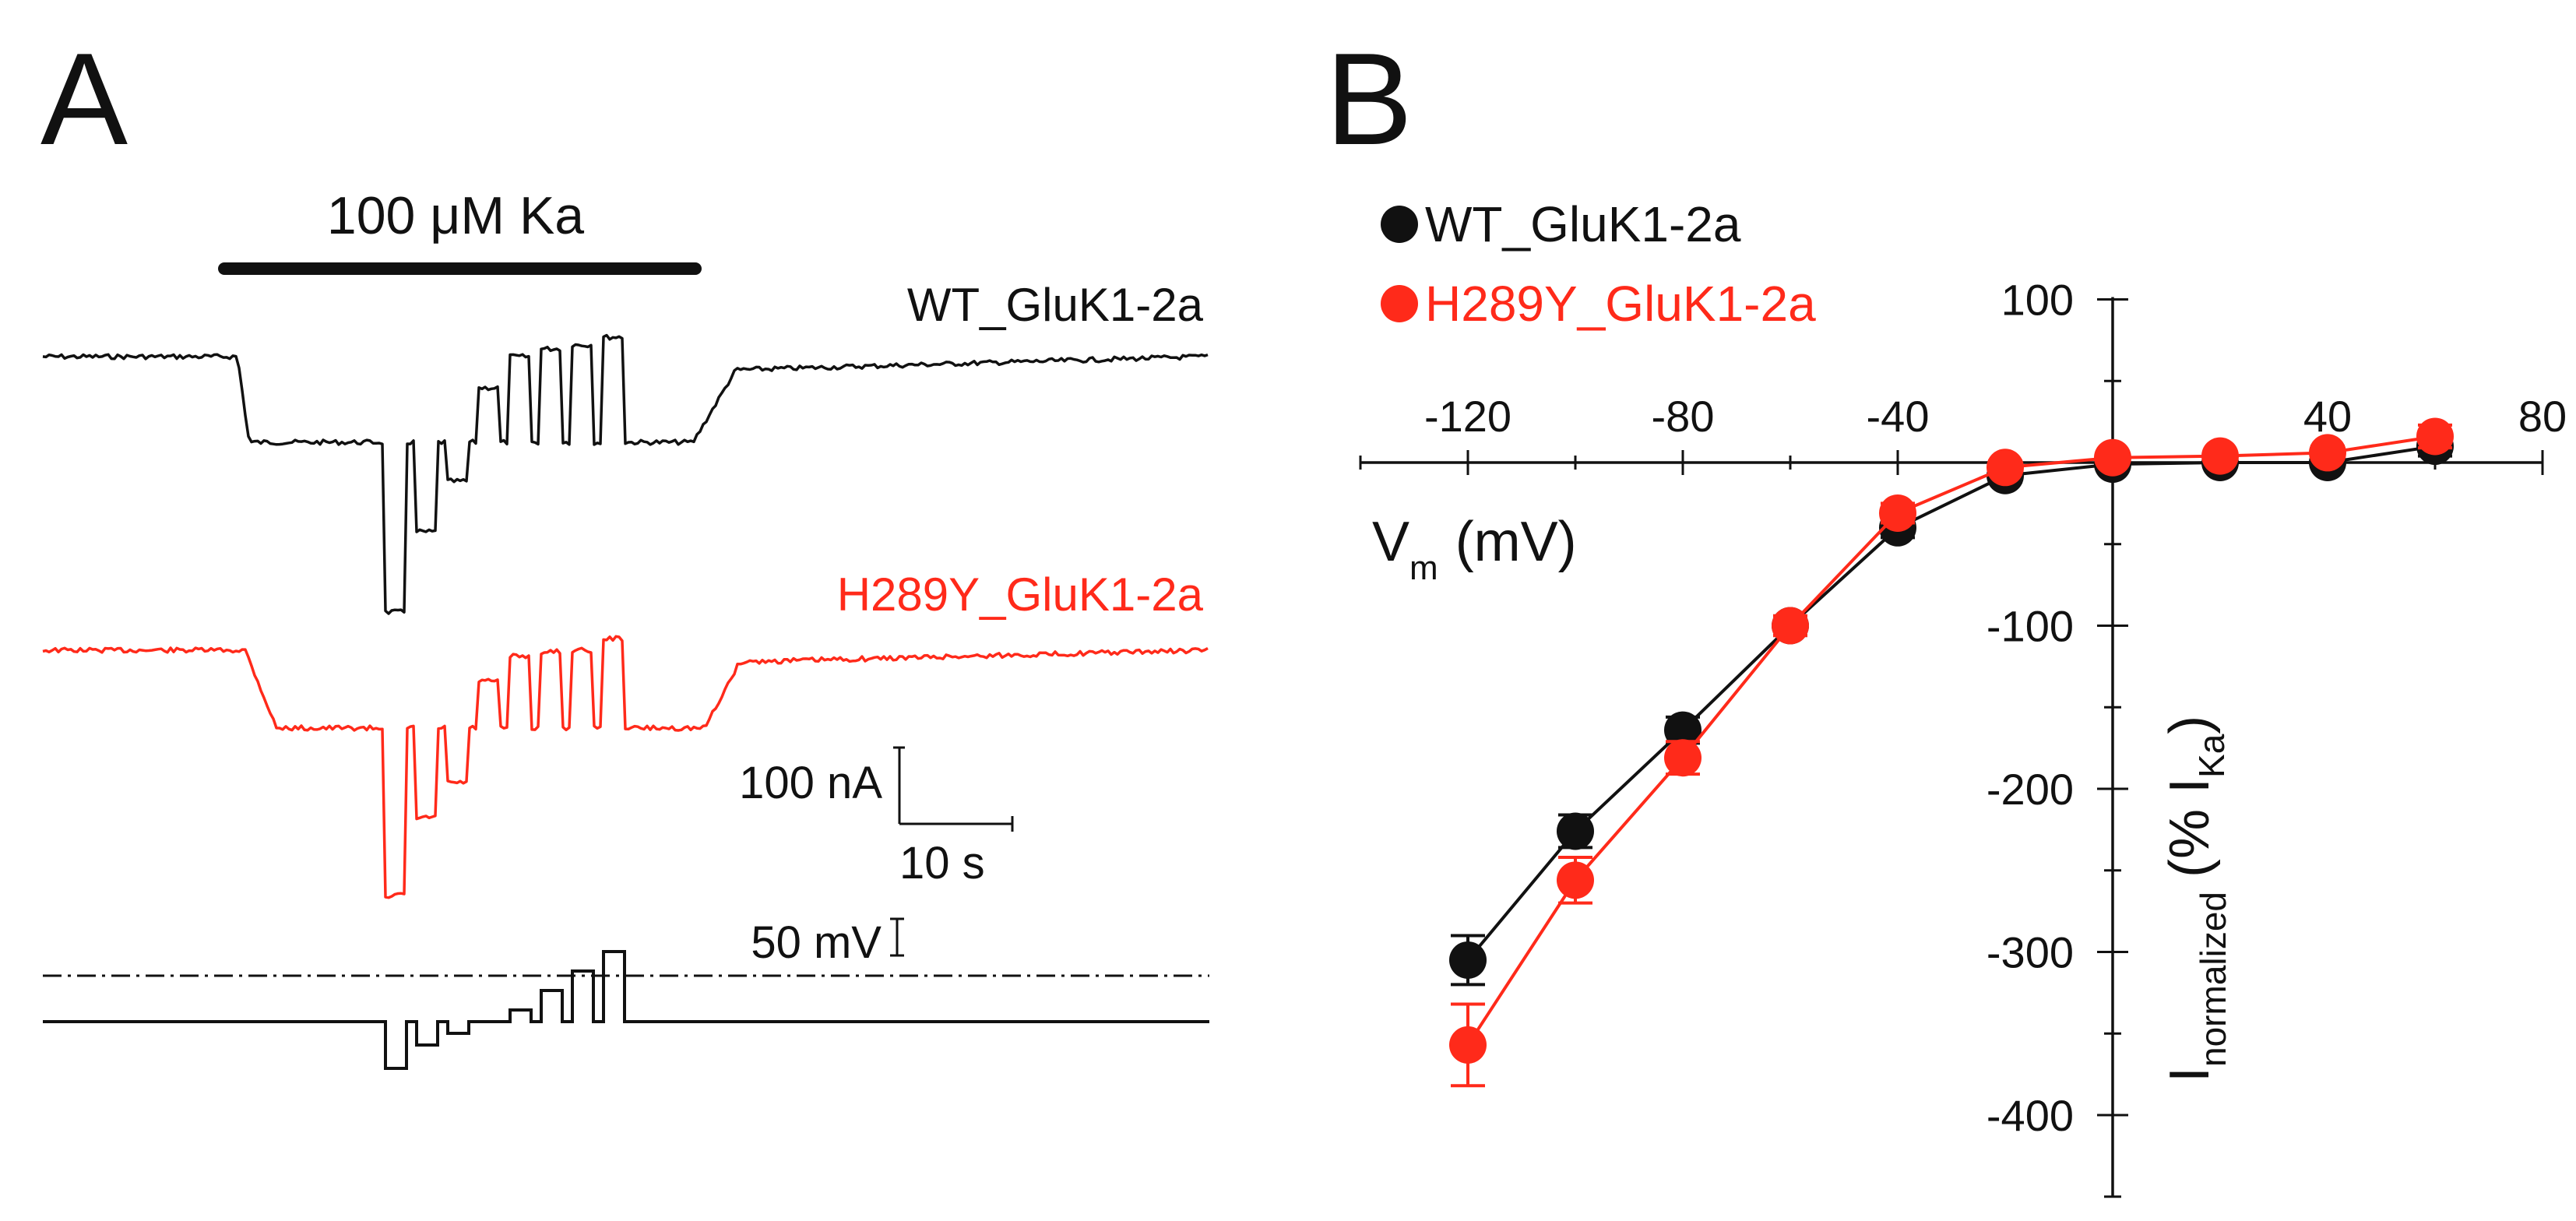 The height and width of the screenshot is (1221, 2576). Describe the element at coordinates (1399, 303) in the screenshot. I see `legend-marker-mut` at that location.